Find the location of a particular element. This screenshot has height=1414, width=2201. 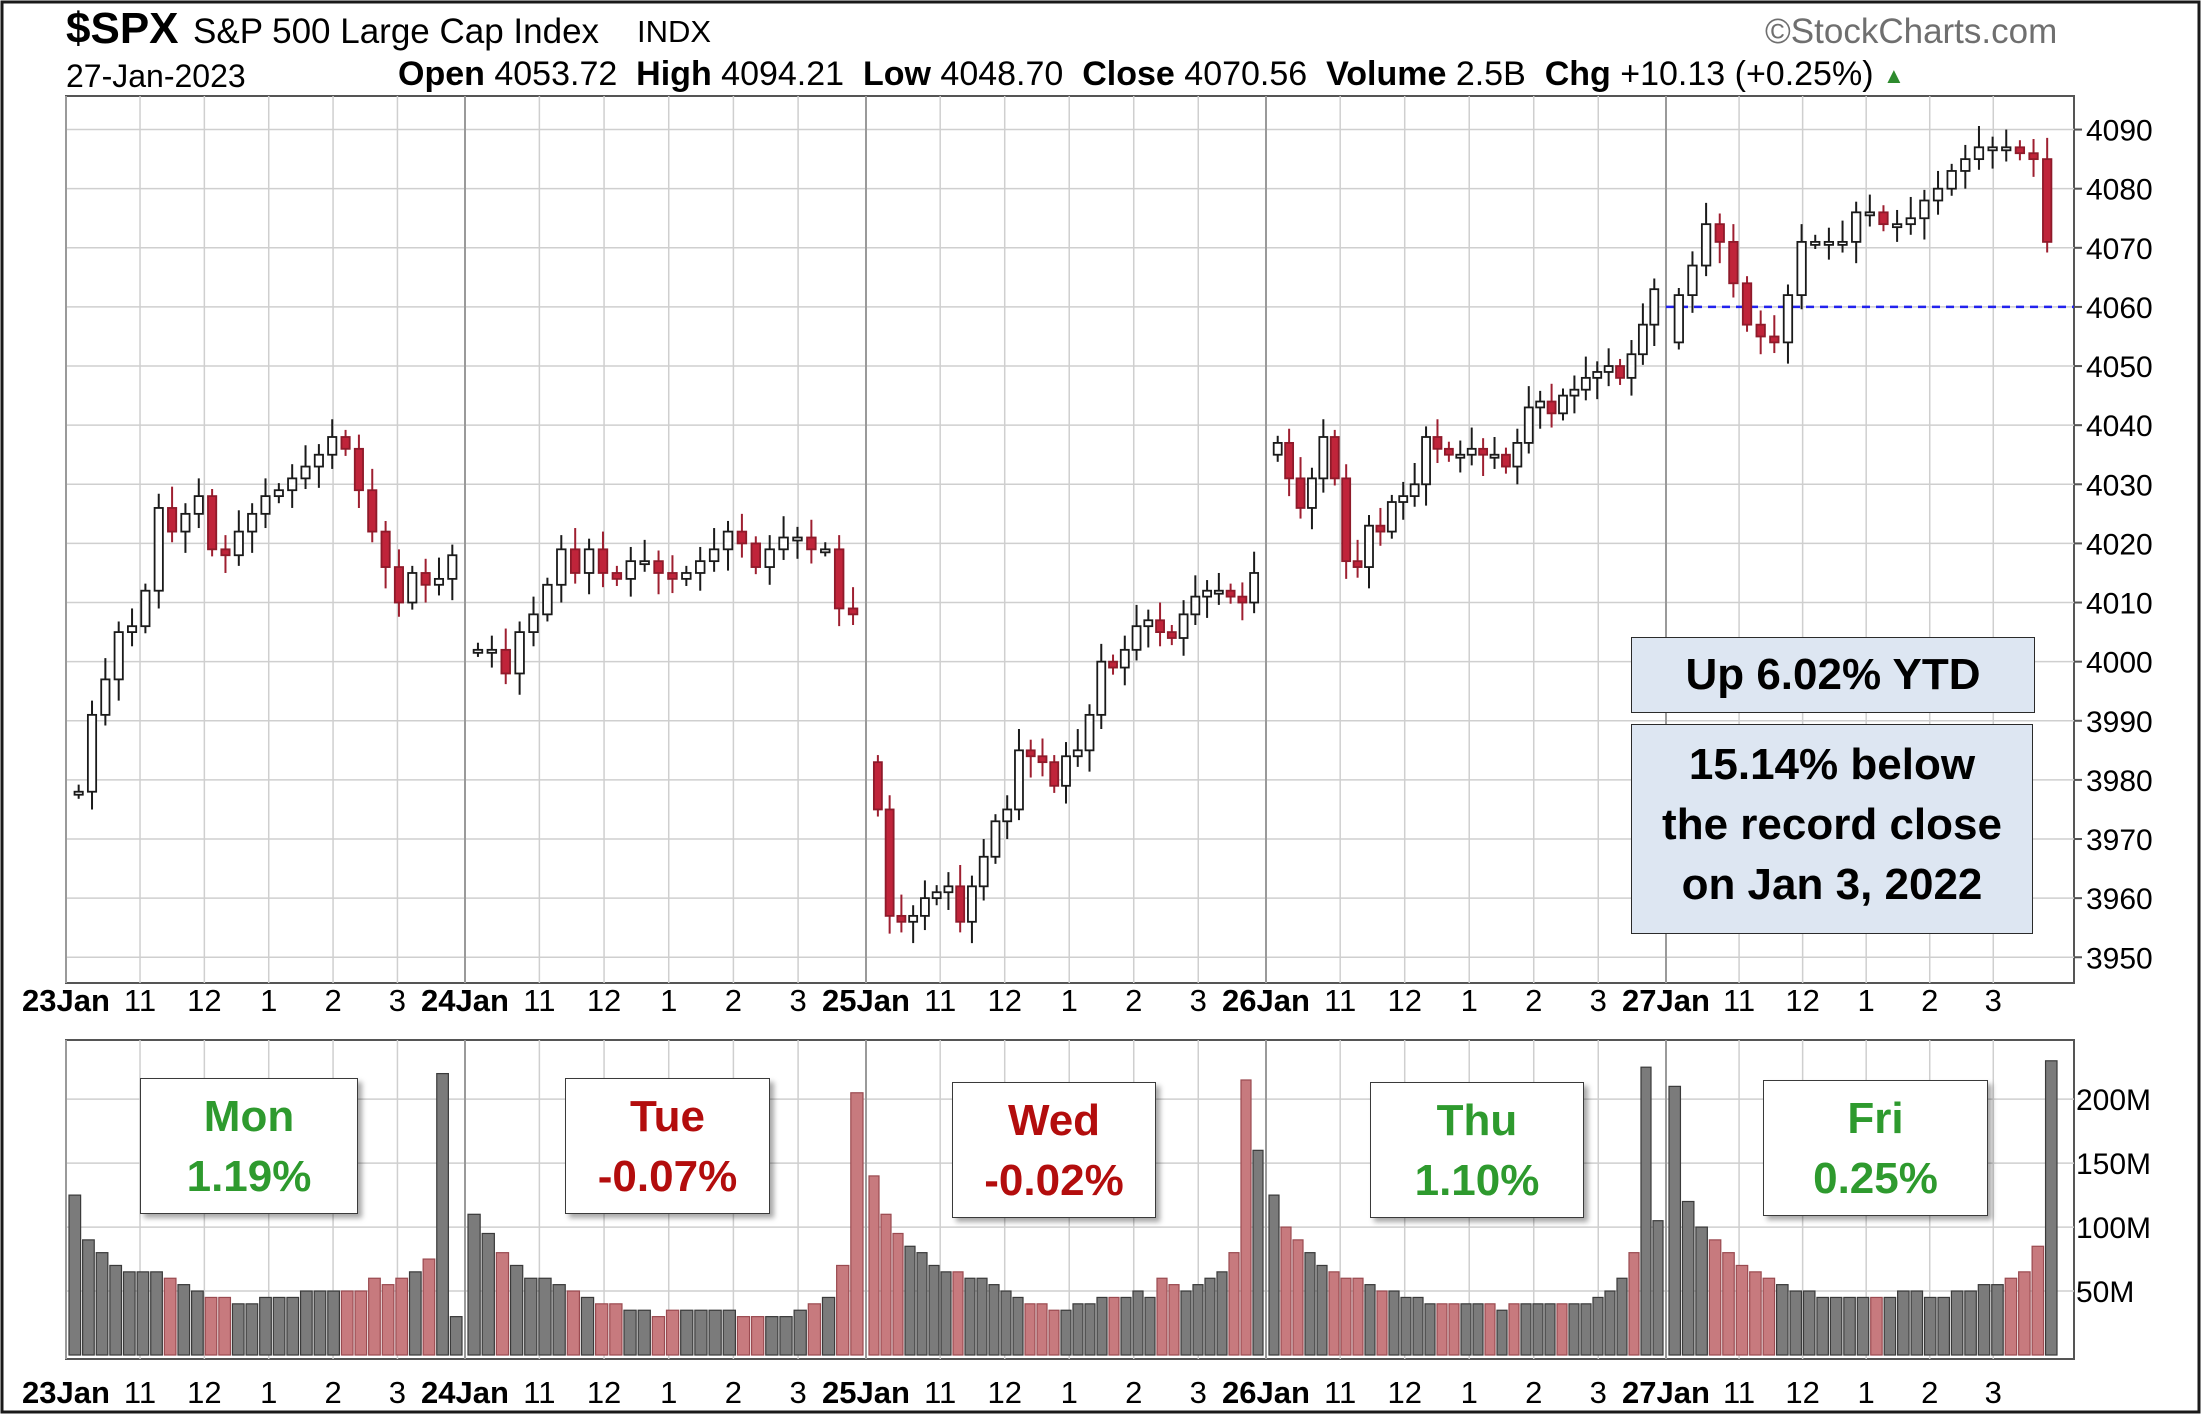

quote-date: 27-Jan-2023 is located at coordinates (156, 76).